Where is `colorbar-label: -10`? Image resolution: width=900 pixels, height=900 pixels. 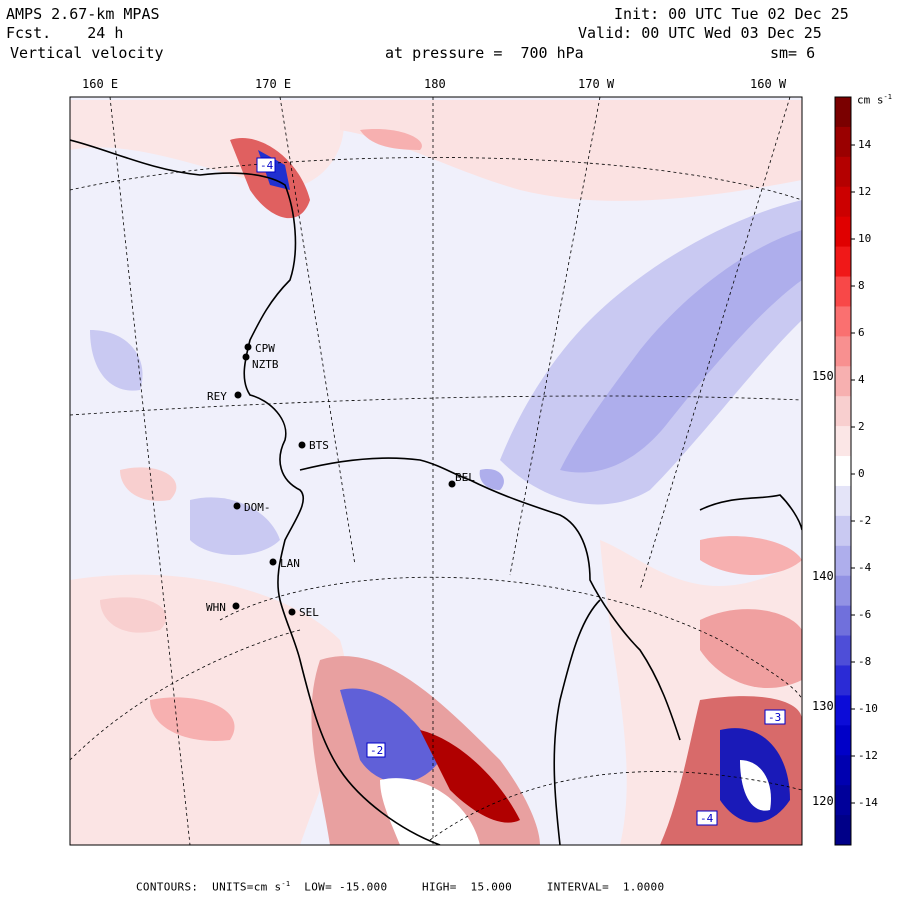
colorbar-label: -10 is located at coordinates (868, 708).